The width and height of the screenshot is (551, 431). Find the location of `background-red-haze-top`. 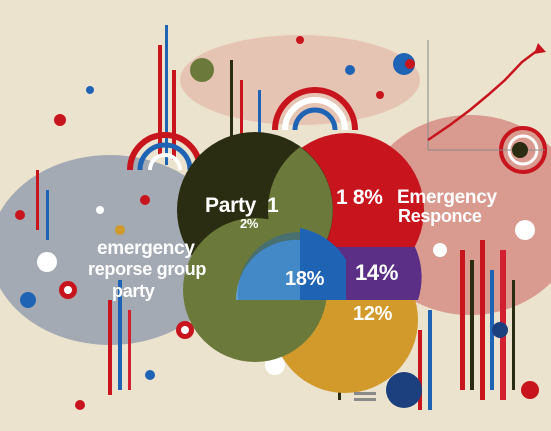

background-red-haze-top is located at coordinates (300, 80).